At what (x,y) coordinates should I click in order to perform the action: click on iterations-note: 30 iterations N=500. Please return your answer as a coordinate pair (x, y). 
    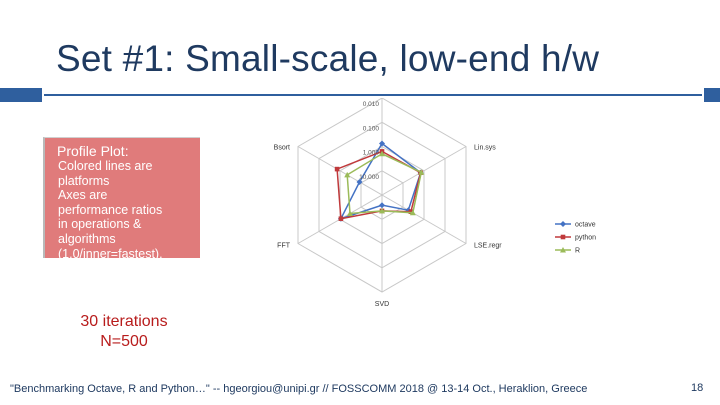
    Looking at the image, I should click on (124, 332).